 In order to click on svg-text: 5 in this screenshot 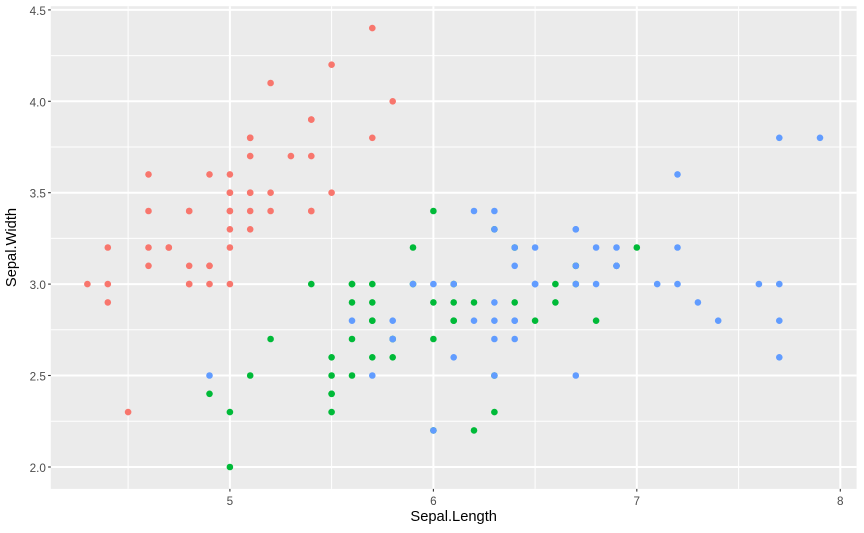, I will do `click(230, 501)`.